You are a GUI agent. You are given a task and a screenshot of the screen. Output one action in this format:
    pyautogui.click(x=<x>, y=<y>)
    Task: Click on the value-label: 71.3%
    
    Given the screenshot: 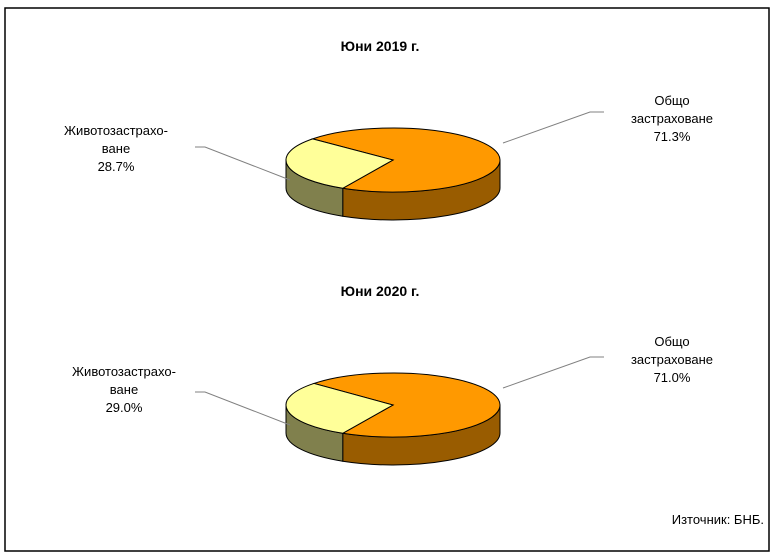 What is the action you would take?
    pyautogui.click(x=672, y=136)
    